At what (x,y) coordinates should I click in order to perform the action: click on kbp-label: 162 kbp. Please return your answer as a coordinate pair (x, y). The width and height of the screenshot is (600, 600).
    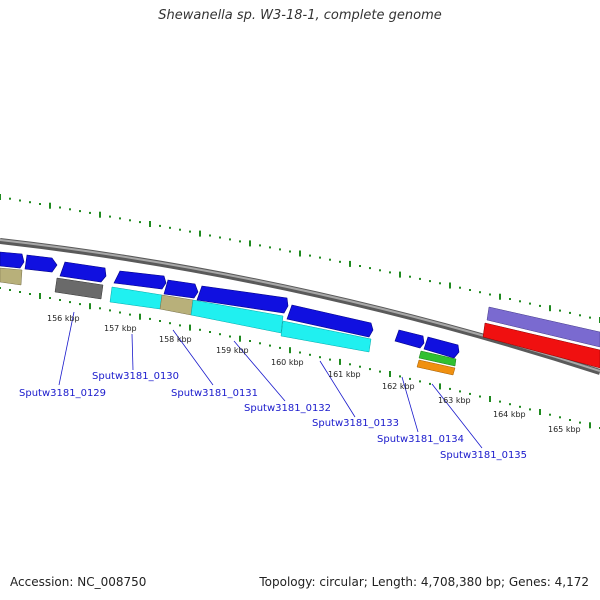
    Looking at the image, I should click on (398, 386).